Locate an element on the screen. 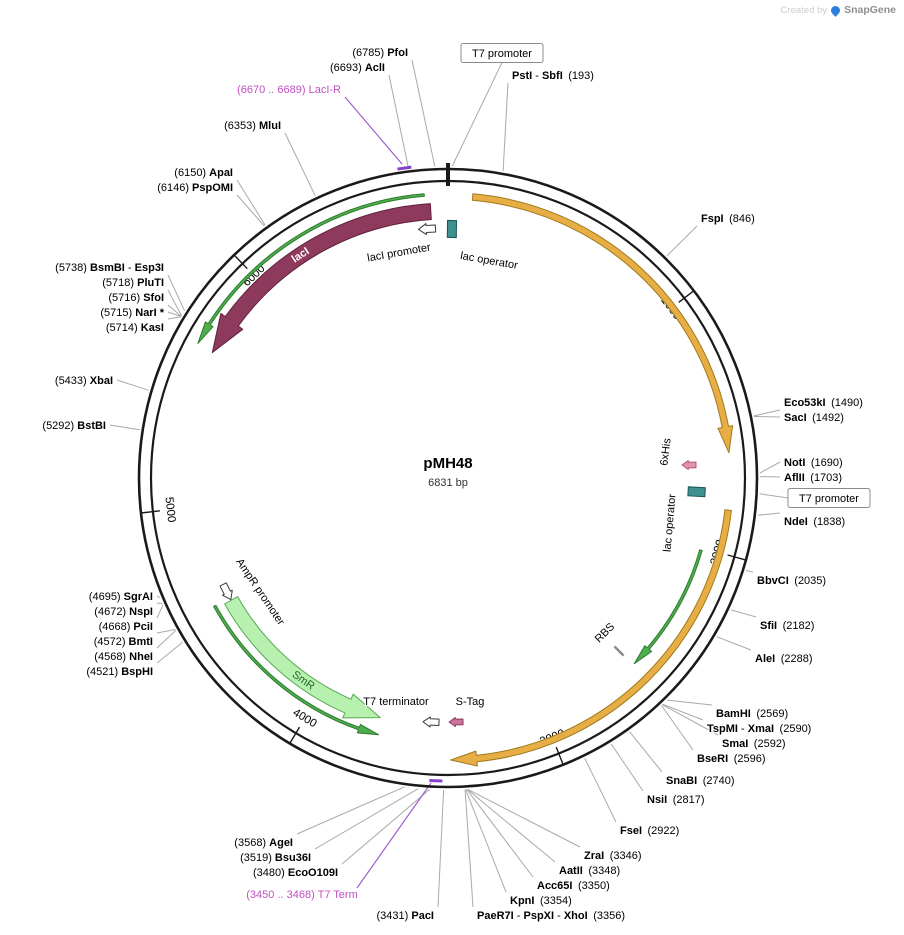  site-text-part: (5718) is located at coordinates (119, 283).